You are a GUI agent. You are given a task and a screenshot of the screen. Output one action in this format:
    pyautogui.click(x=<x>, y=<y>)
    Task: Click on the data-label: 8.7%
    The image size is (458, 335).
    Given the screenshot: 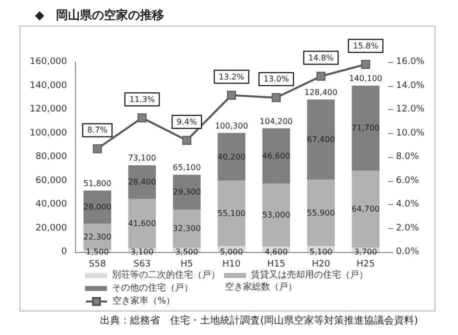 What is the action you would take?
    pyautogui.click(x=97, y=130)
    